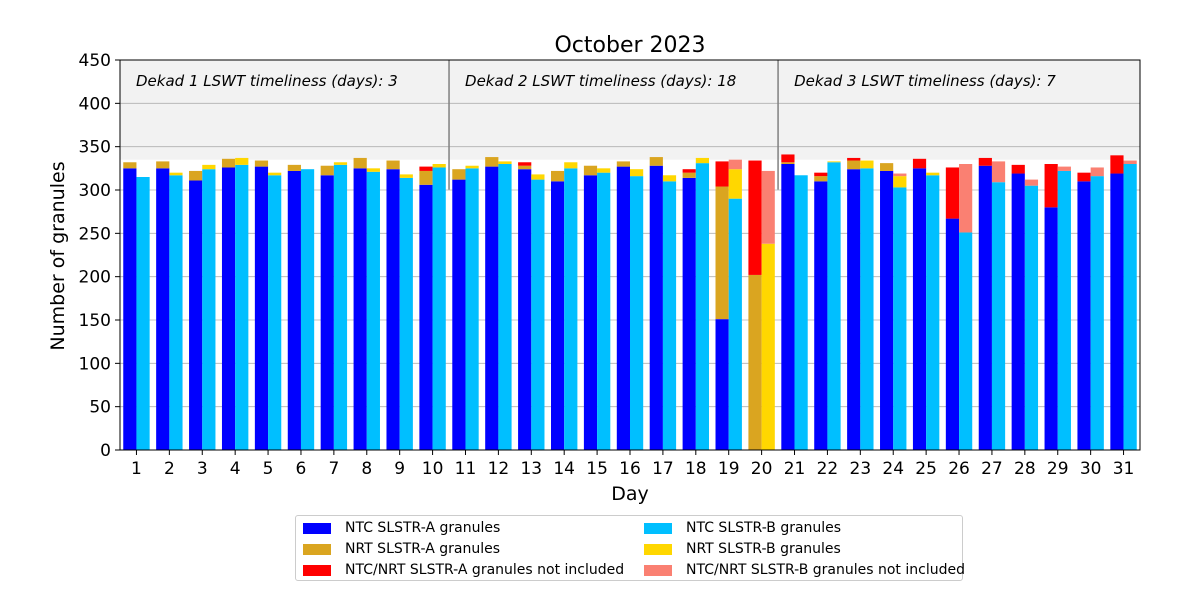 The width and height of the screenshot is (1200, 600). What do you see at coordinates (959, 469) in the screenshot?
I see `x-tick-label: 26` at bounding box center [959, 469].